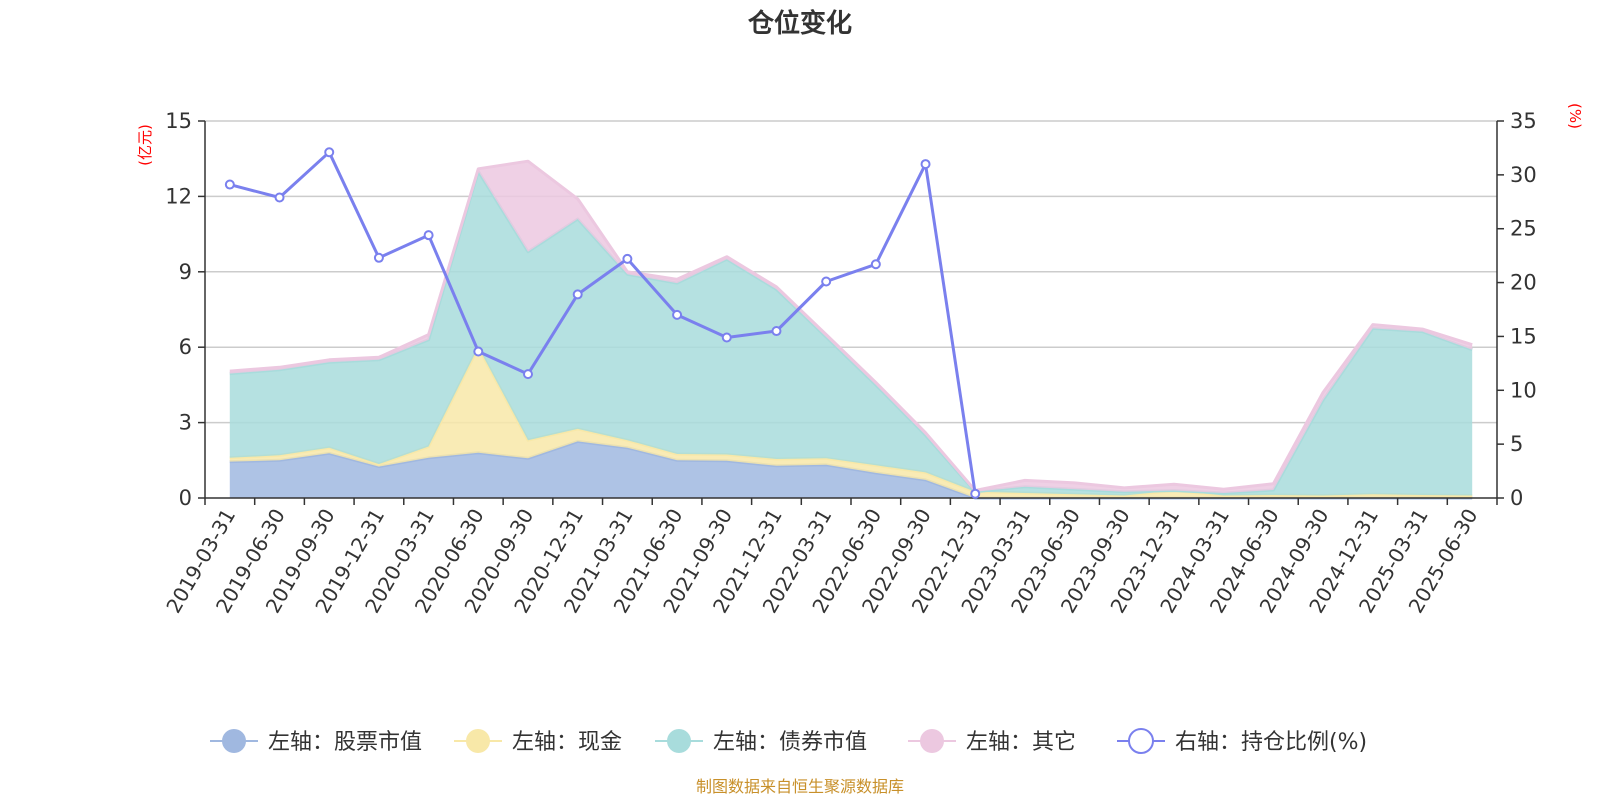  I want to click on left-axis-unit: (亿元), so click(145, 145).